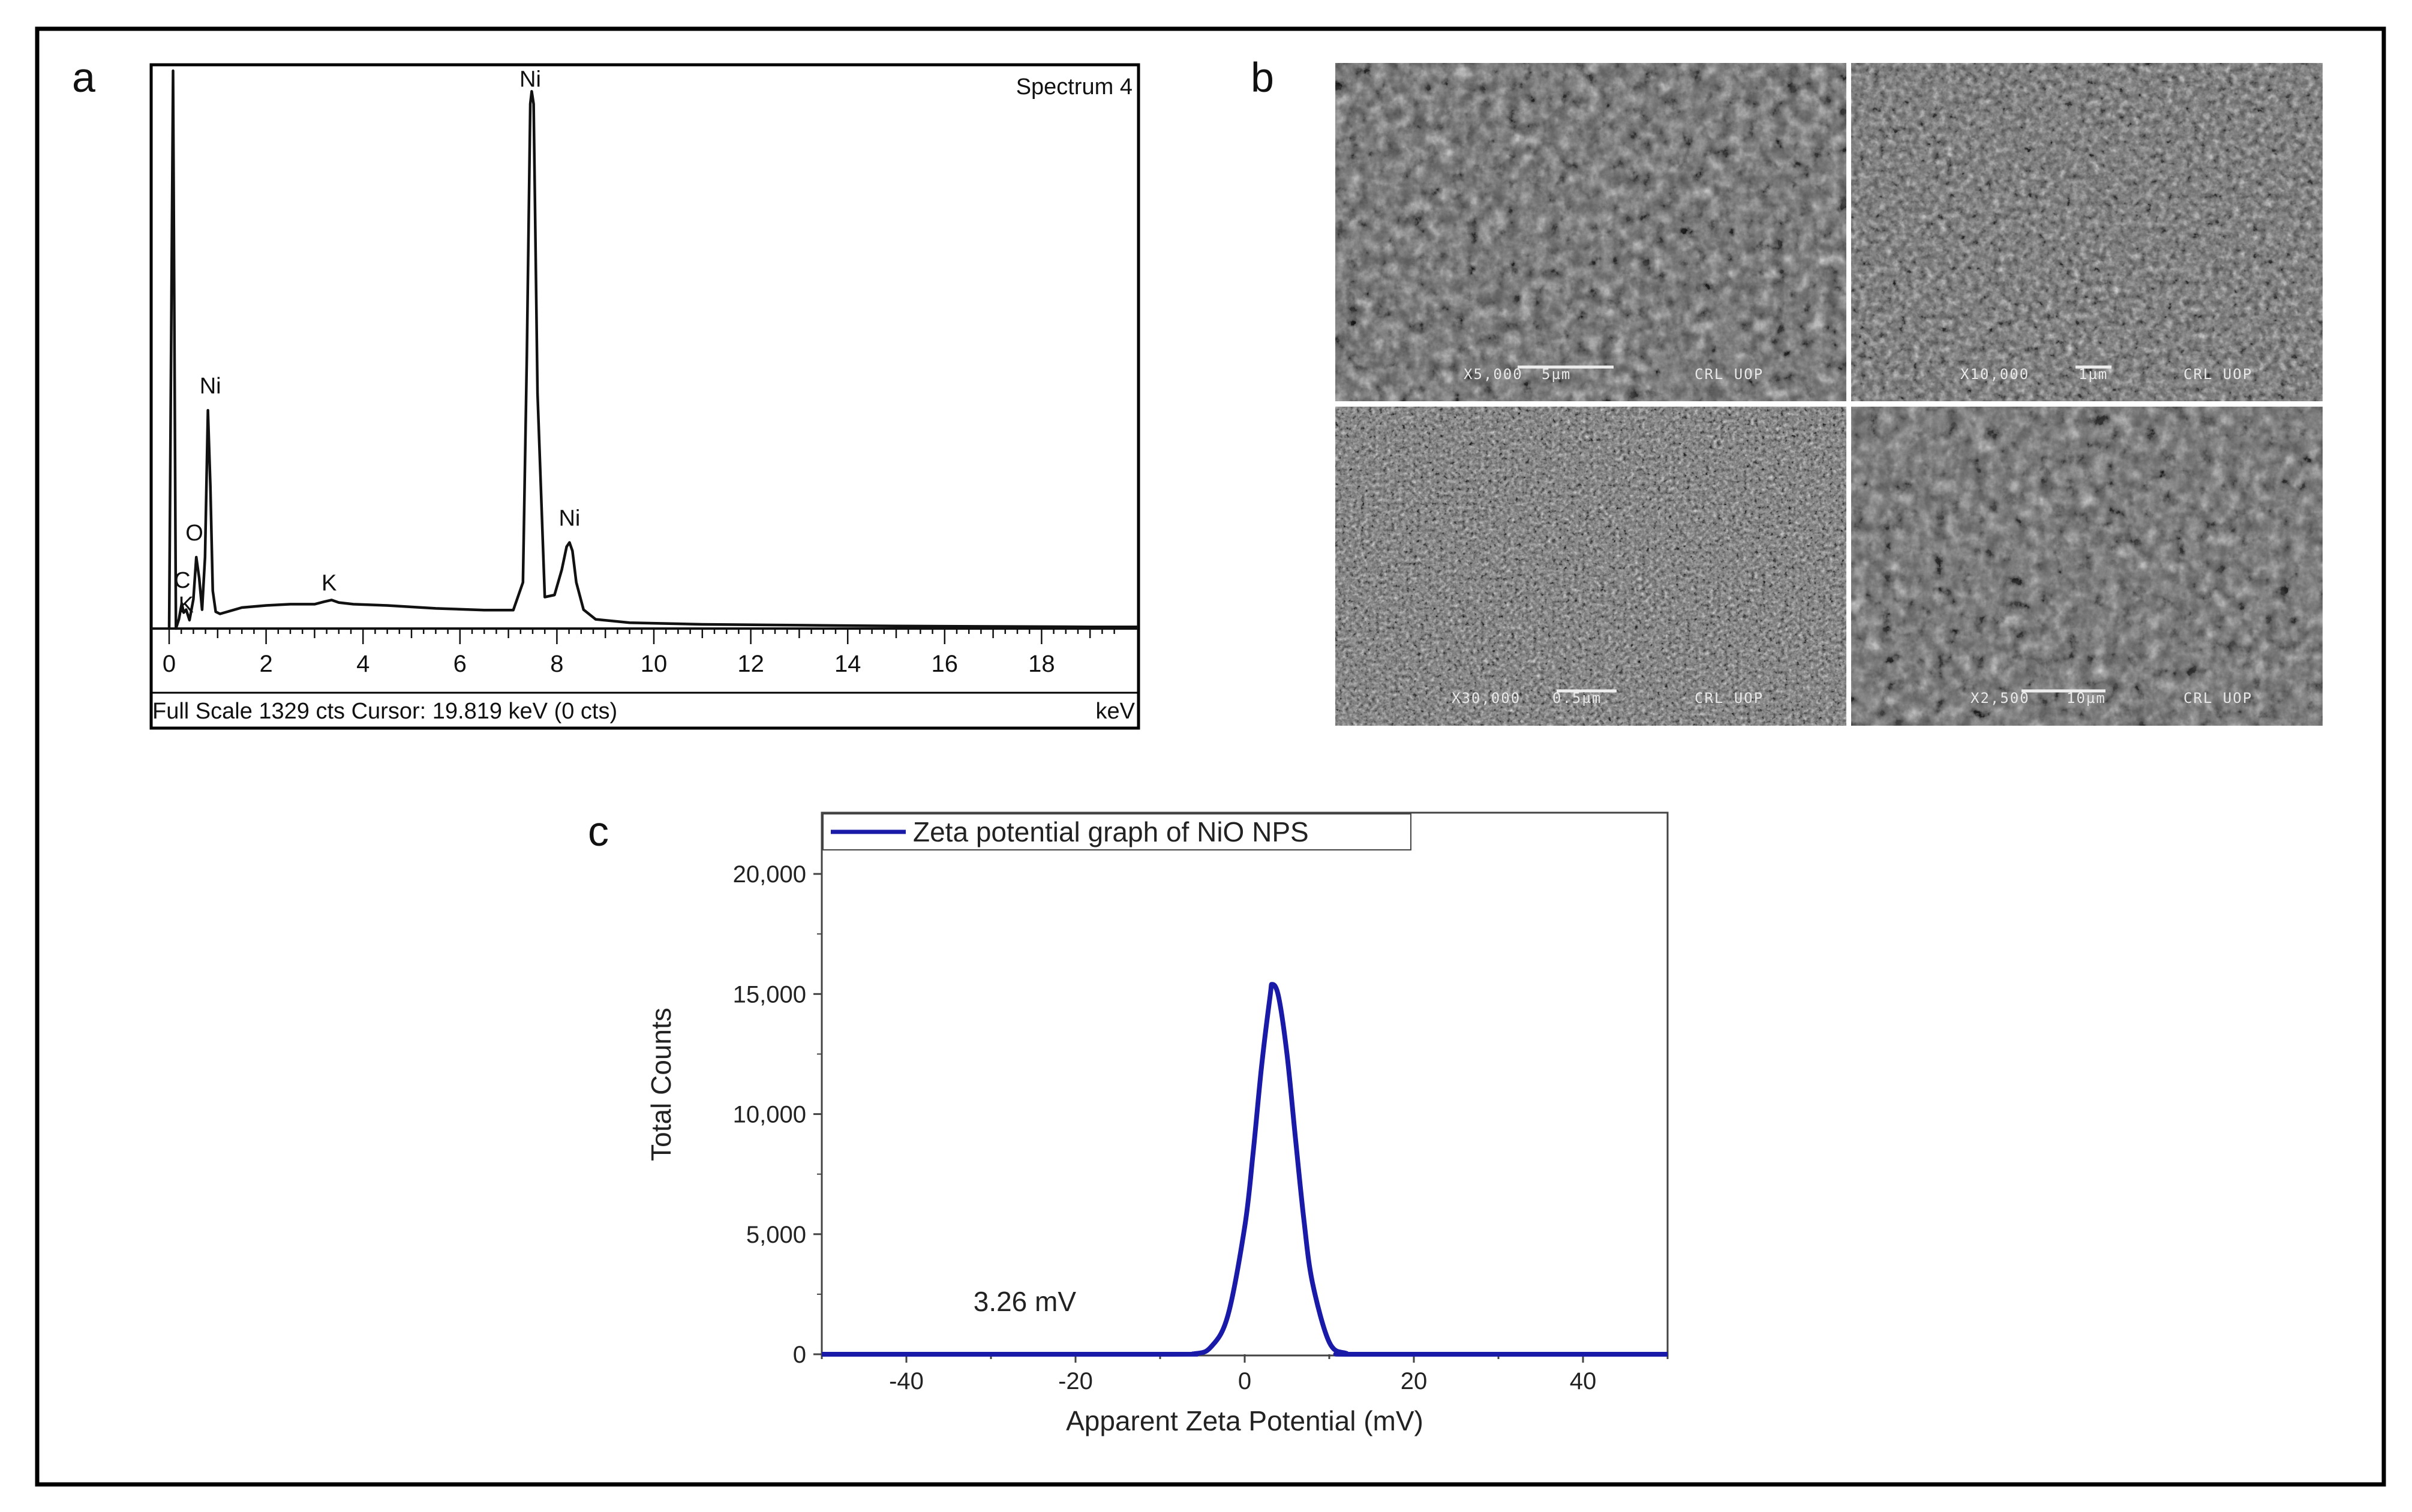  What do you see at coordinates (2093, 374) in the screenshot?
I see `sem-2-scale: 1µm` at bounding box center [2093, 374].